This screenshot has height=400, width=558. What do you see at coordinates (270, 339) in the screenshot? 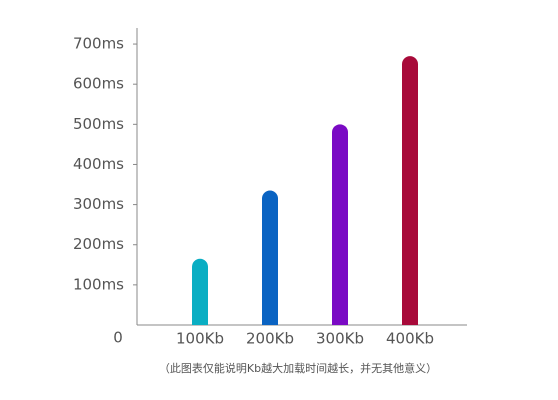
I see `x-tick-label: 200Kb` at bounding box center [270, 339].